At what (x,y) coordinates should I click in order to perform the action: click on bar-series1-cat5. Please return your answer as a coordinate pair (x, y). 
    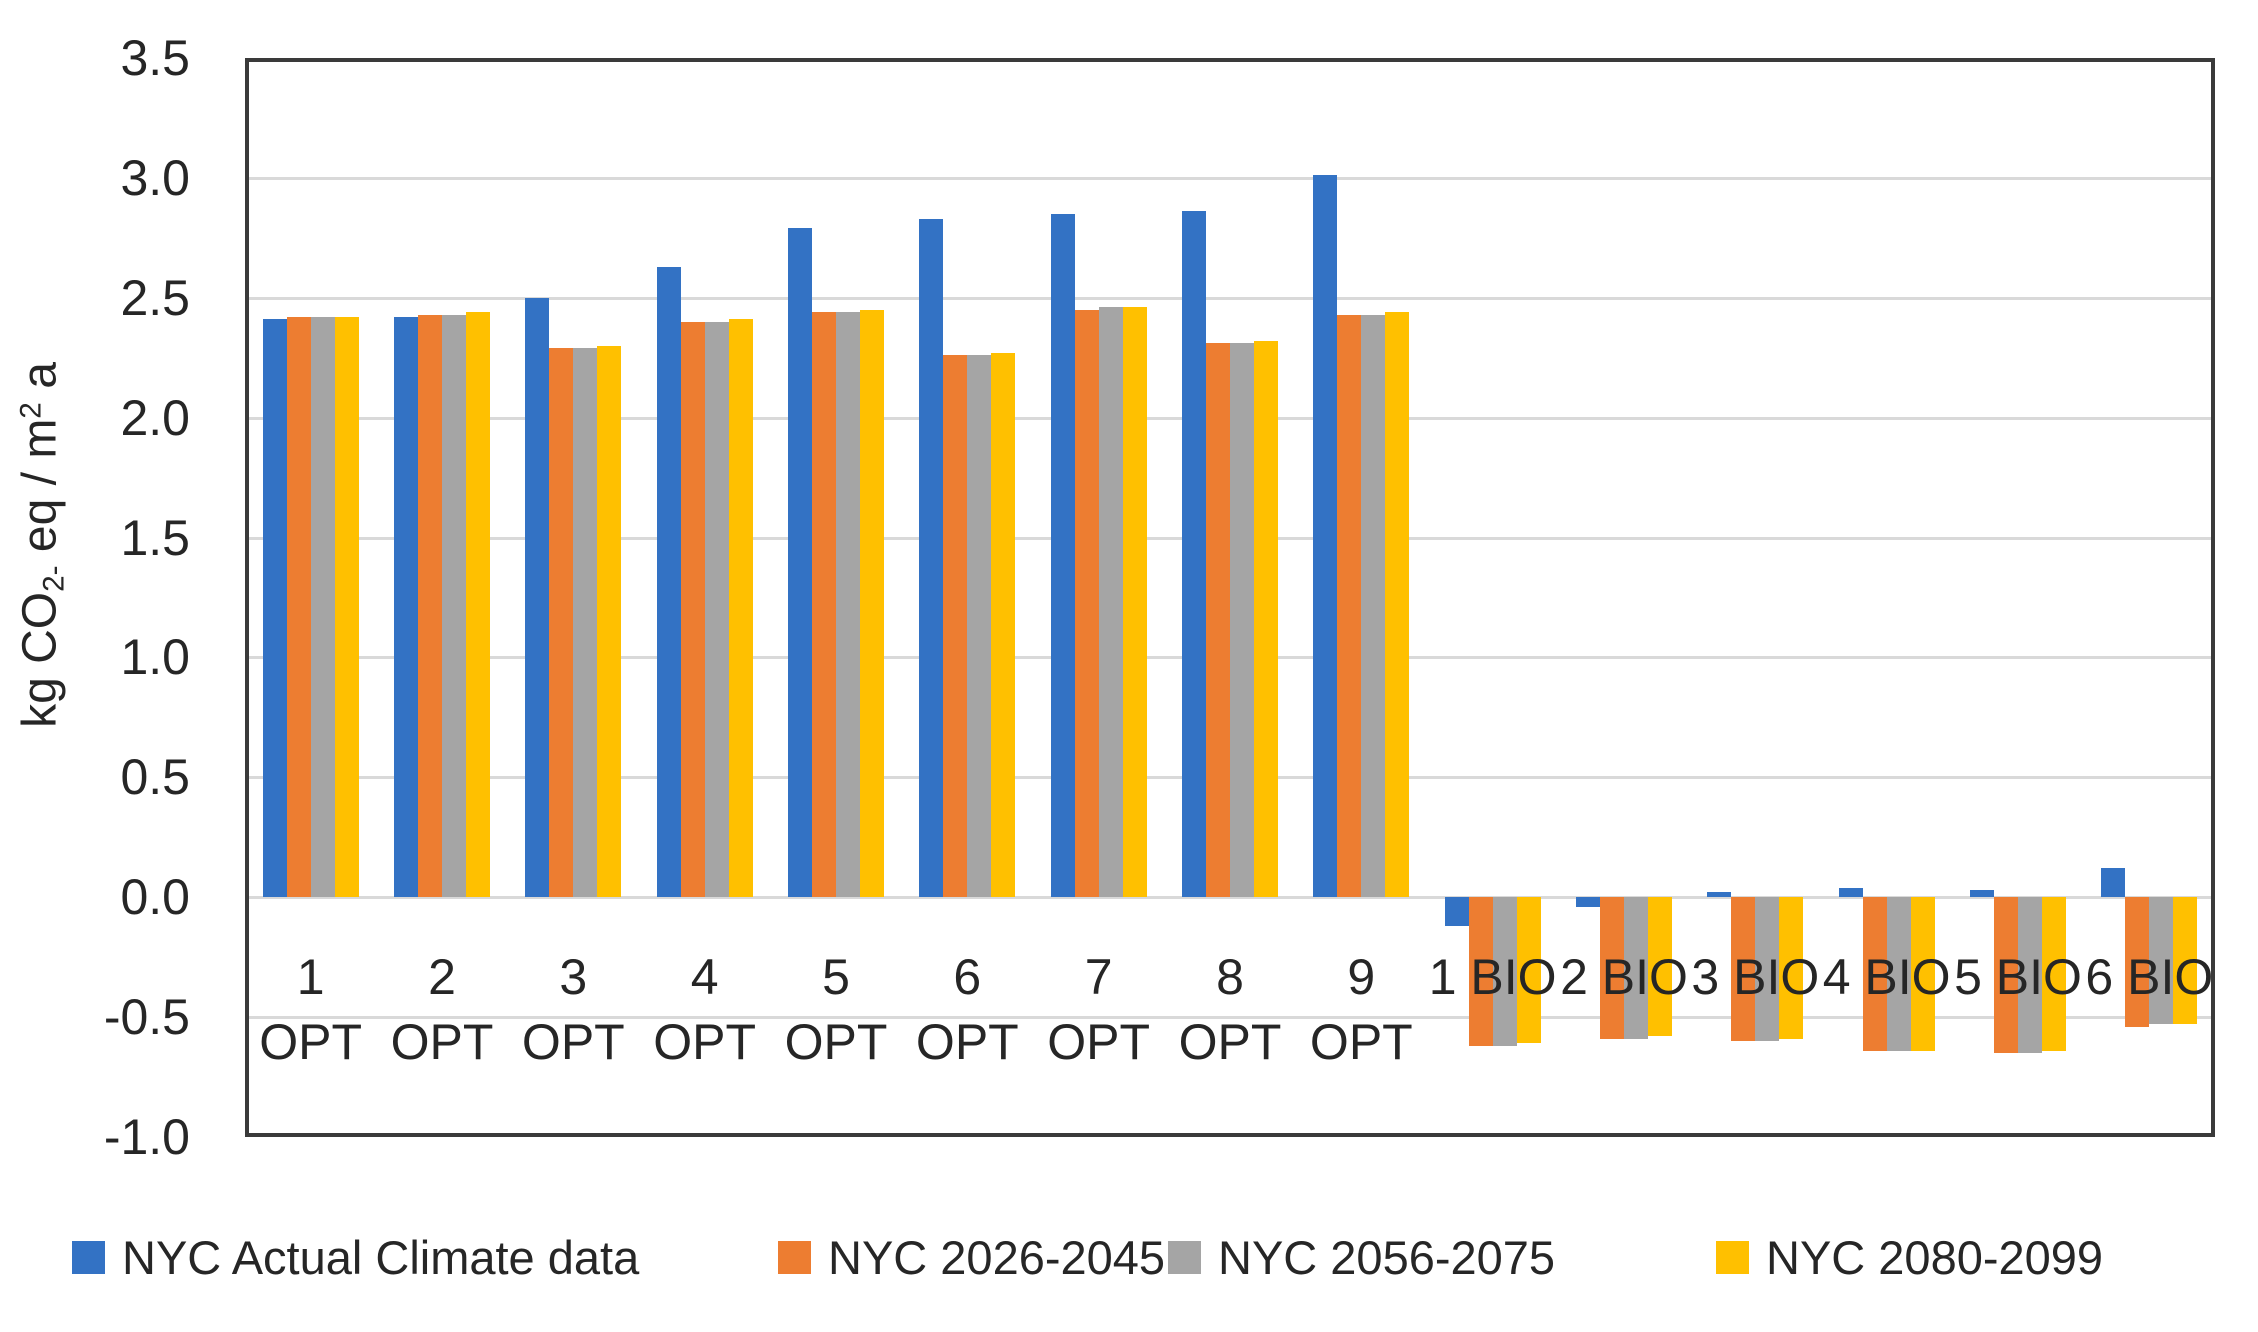
    Looking at the image, I should click on (800, 563).